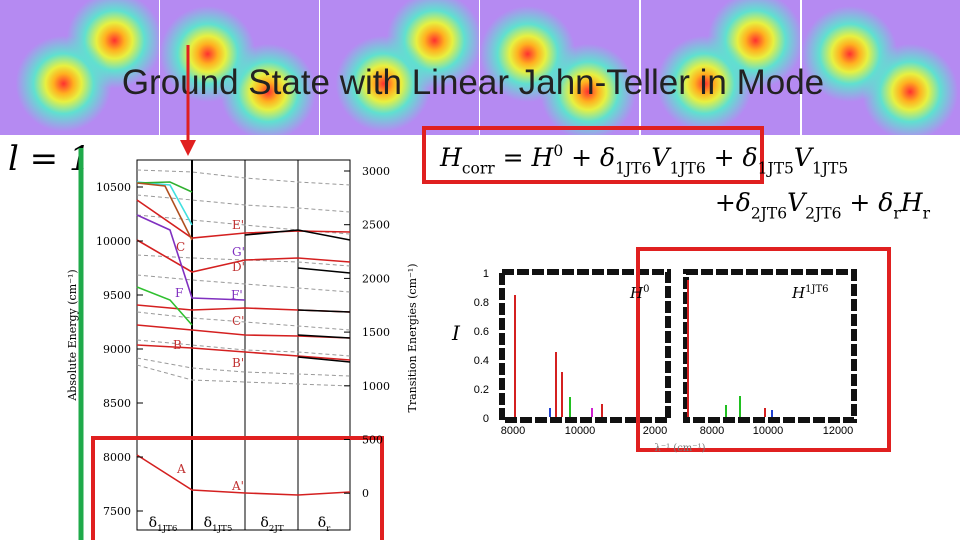  Describe the element at coordinates (238, 252) in the screenshot. I see `state-label: G'` at that location.